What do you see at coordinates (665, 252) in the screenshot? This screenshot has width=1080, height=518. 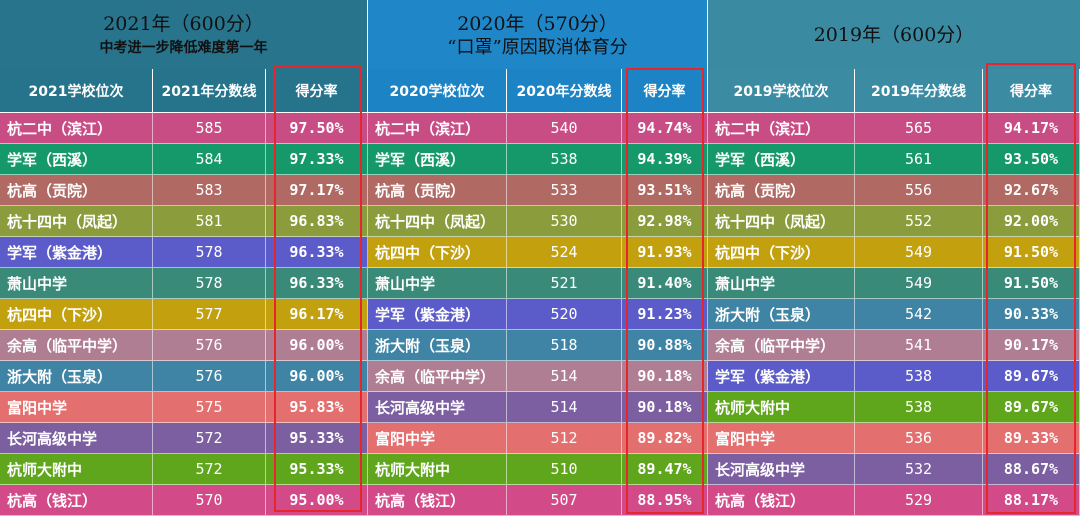 I see `score-rate-cell: 91.93%` at bounding box center [665, 252].